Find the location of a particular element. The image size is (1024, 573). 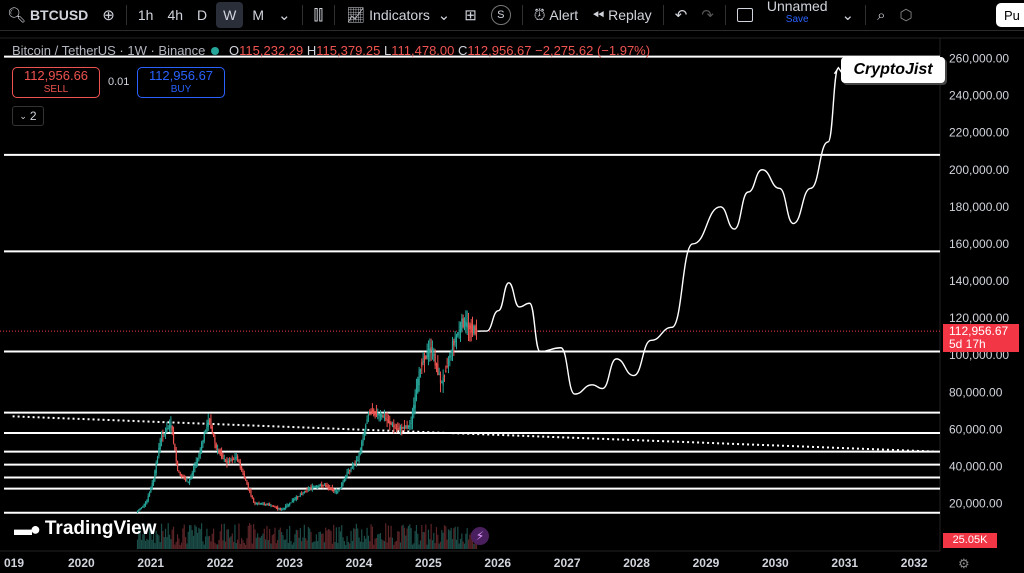

settings-button: ⬡ is located at coordinates (906, 15).